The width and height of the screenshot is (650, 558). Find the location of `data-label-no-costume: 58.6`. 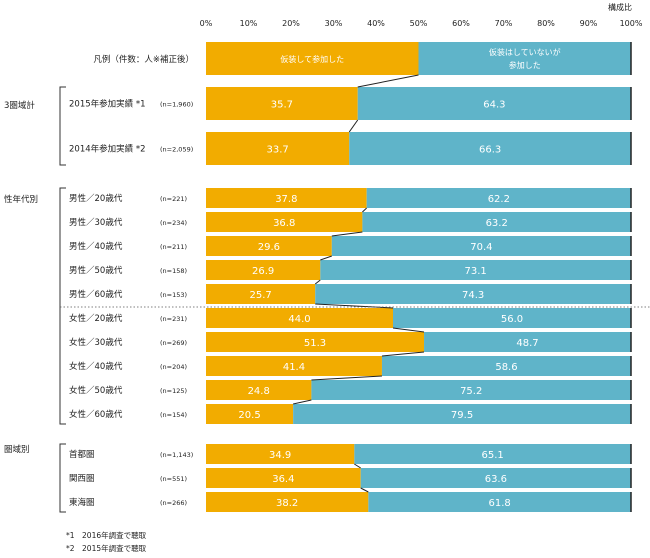

data-label-no-costume: 58.6 is located at coordinates (506, 367).